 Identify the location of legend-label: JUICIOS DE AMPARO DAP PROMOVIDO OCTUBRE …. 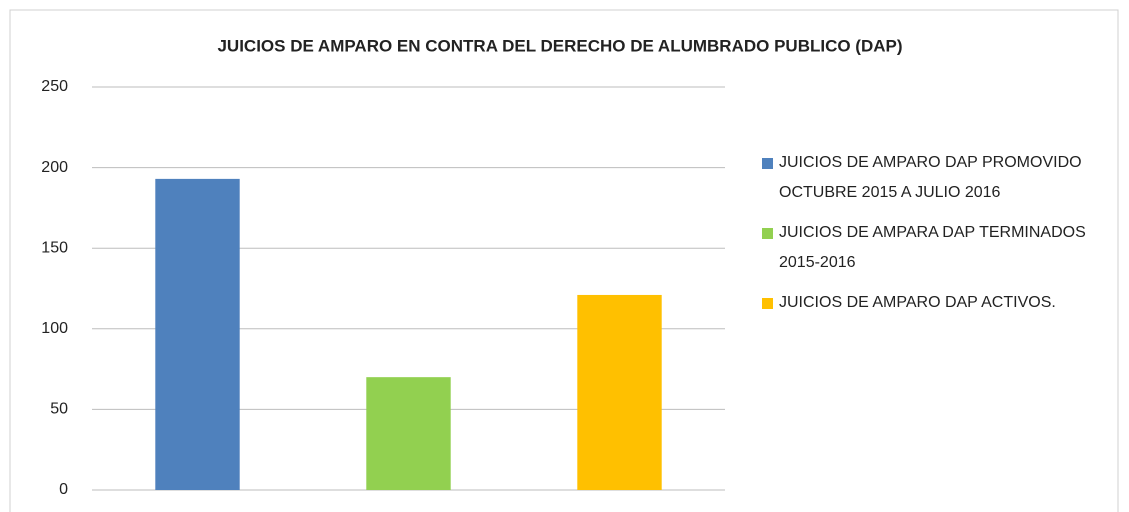
(930, 177).